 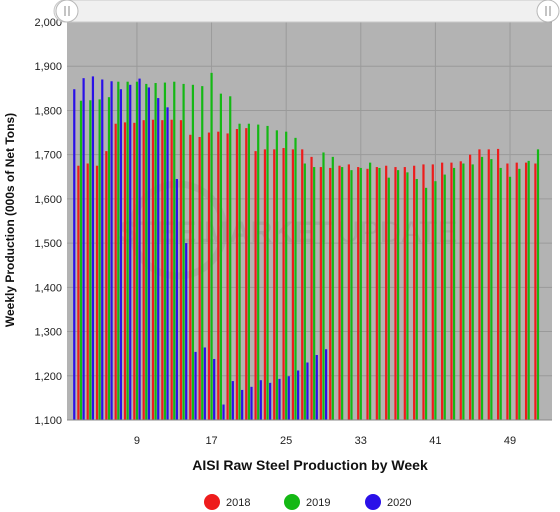 I want to click on range-scrollbar-track, so click(x=304, y=11).